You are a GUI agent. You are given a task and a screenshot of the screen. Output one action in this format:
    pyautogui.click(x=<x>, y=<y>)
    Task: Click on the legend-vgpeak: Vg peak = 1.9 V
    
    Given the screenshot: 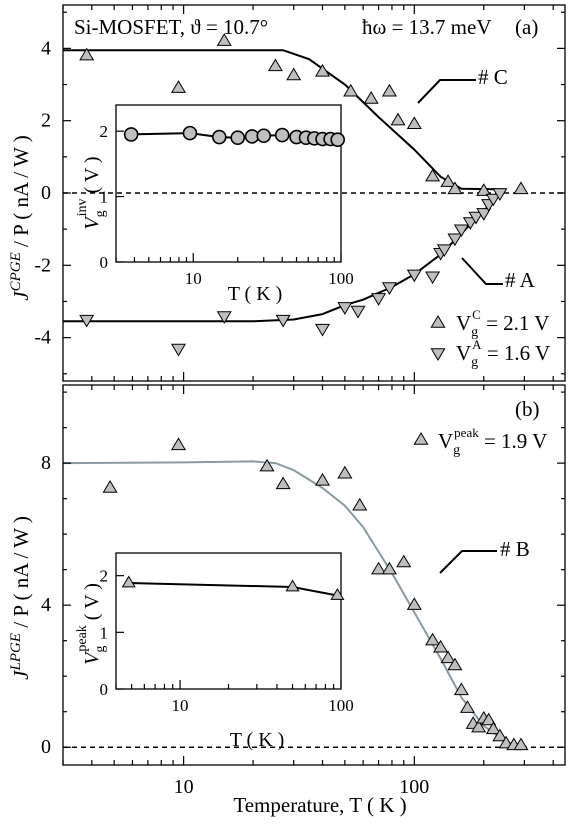 What is the action you would take?
    pyautogui.click(x=492, y=441)
    